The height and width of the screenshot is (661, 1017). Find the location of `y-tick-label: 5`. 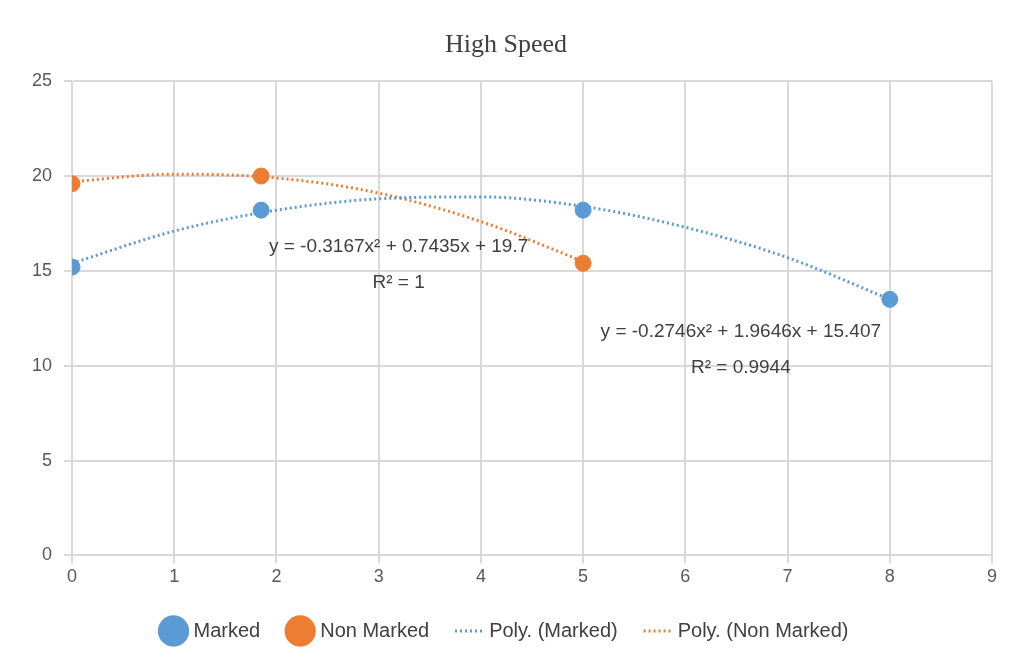

y-tick-label: 5 is located at coordinates (47, 459).